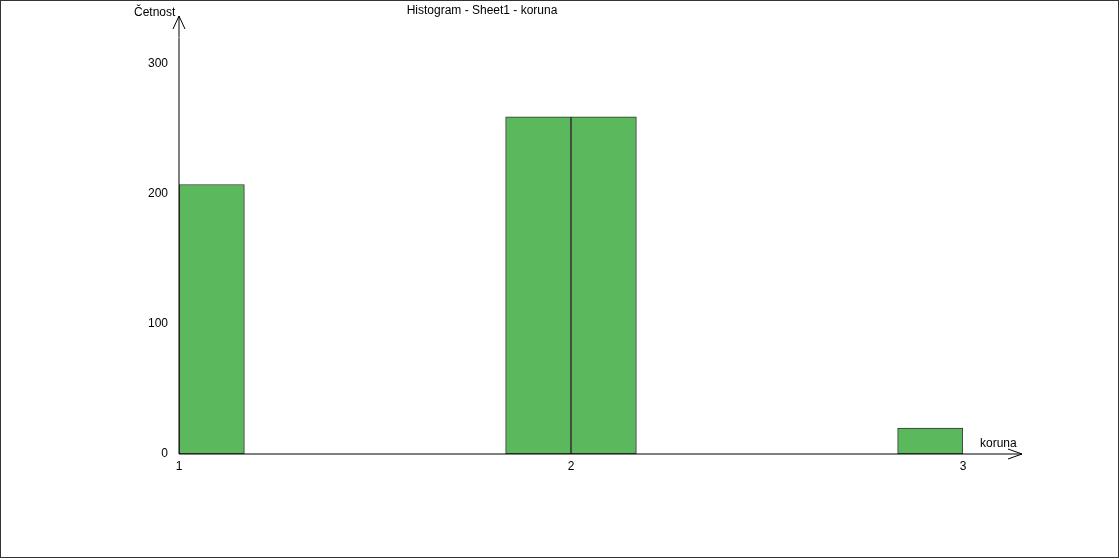  What do you see at coordinates (179, 465) in the screenshot?
I see `x-tick-label: 1` at bounding box center [179, 465].